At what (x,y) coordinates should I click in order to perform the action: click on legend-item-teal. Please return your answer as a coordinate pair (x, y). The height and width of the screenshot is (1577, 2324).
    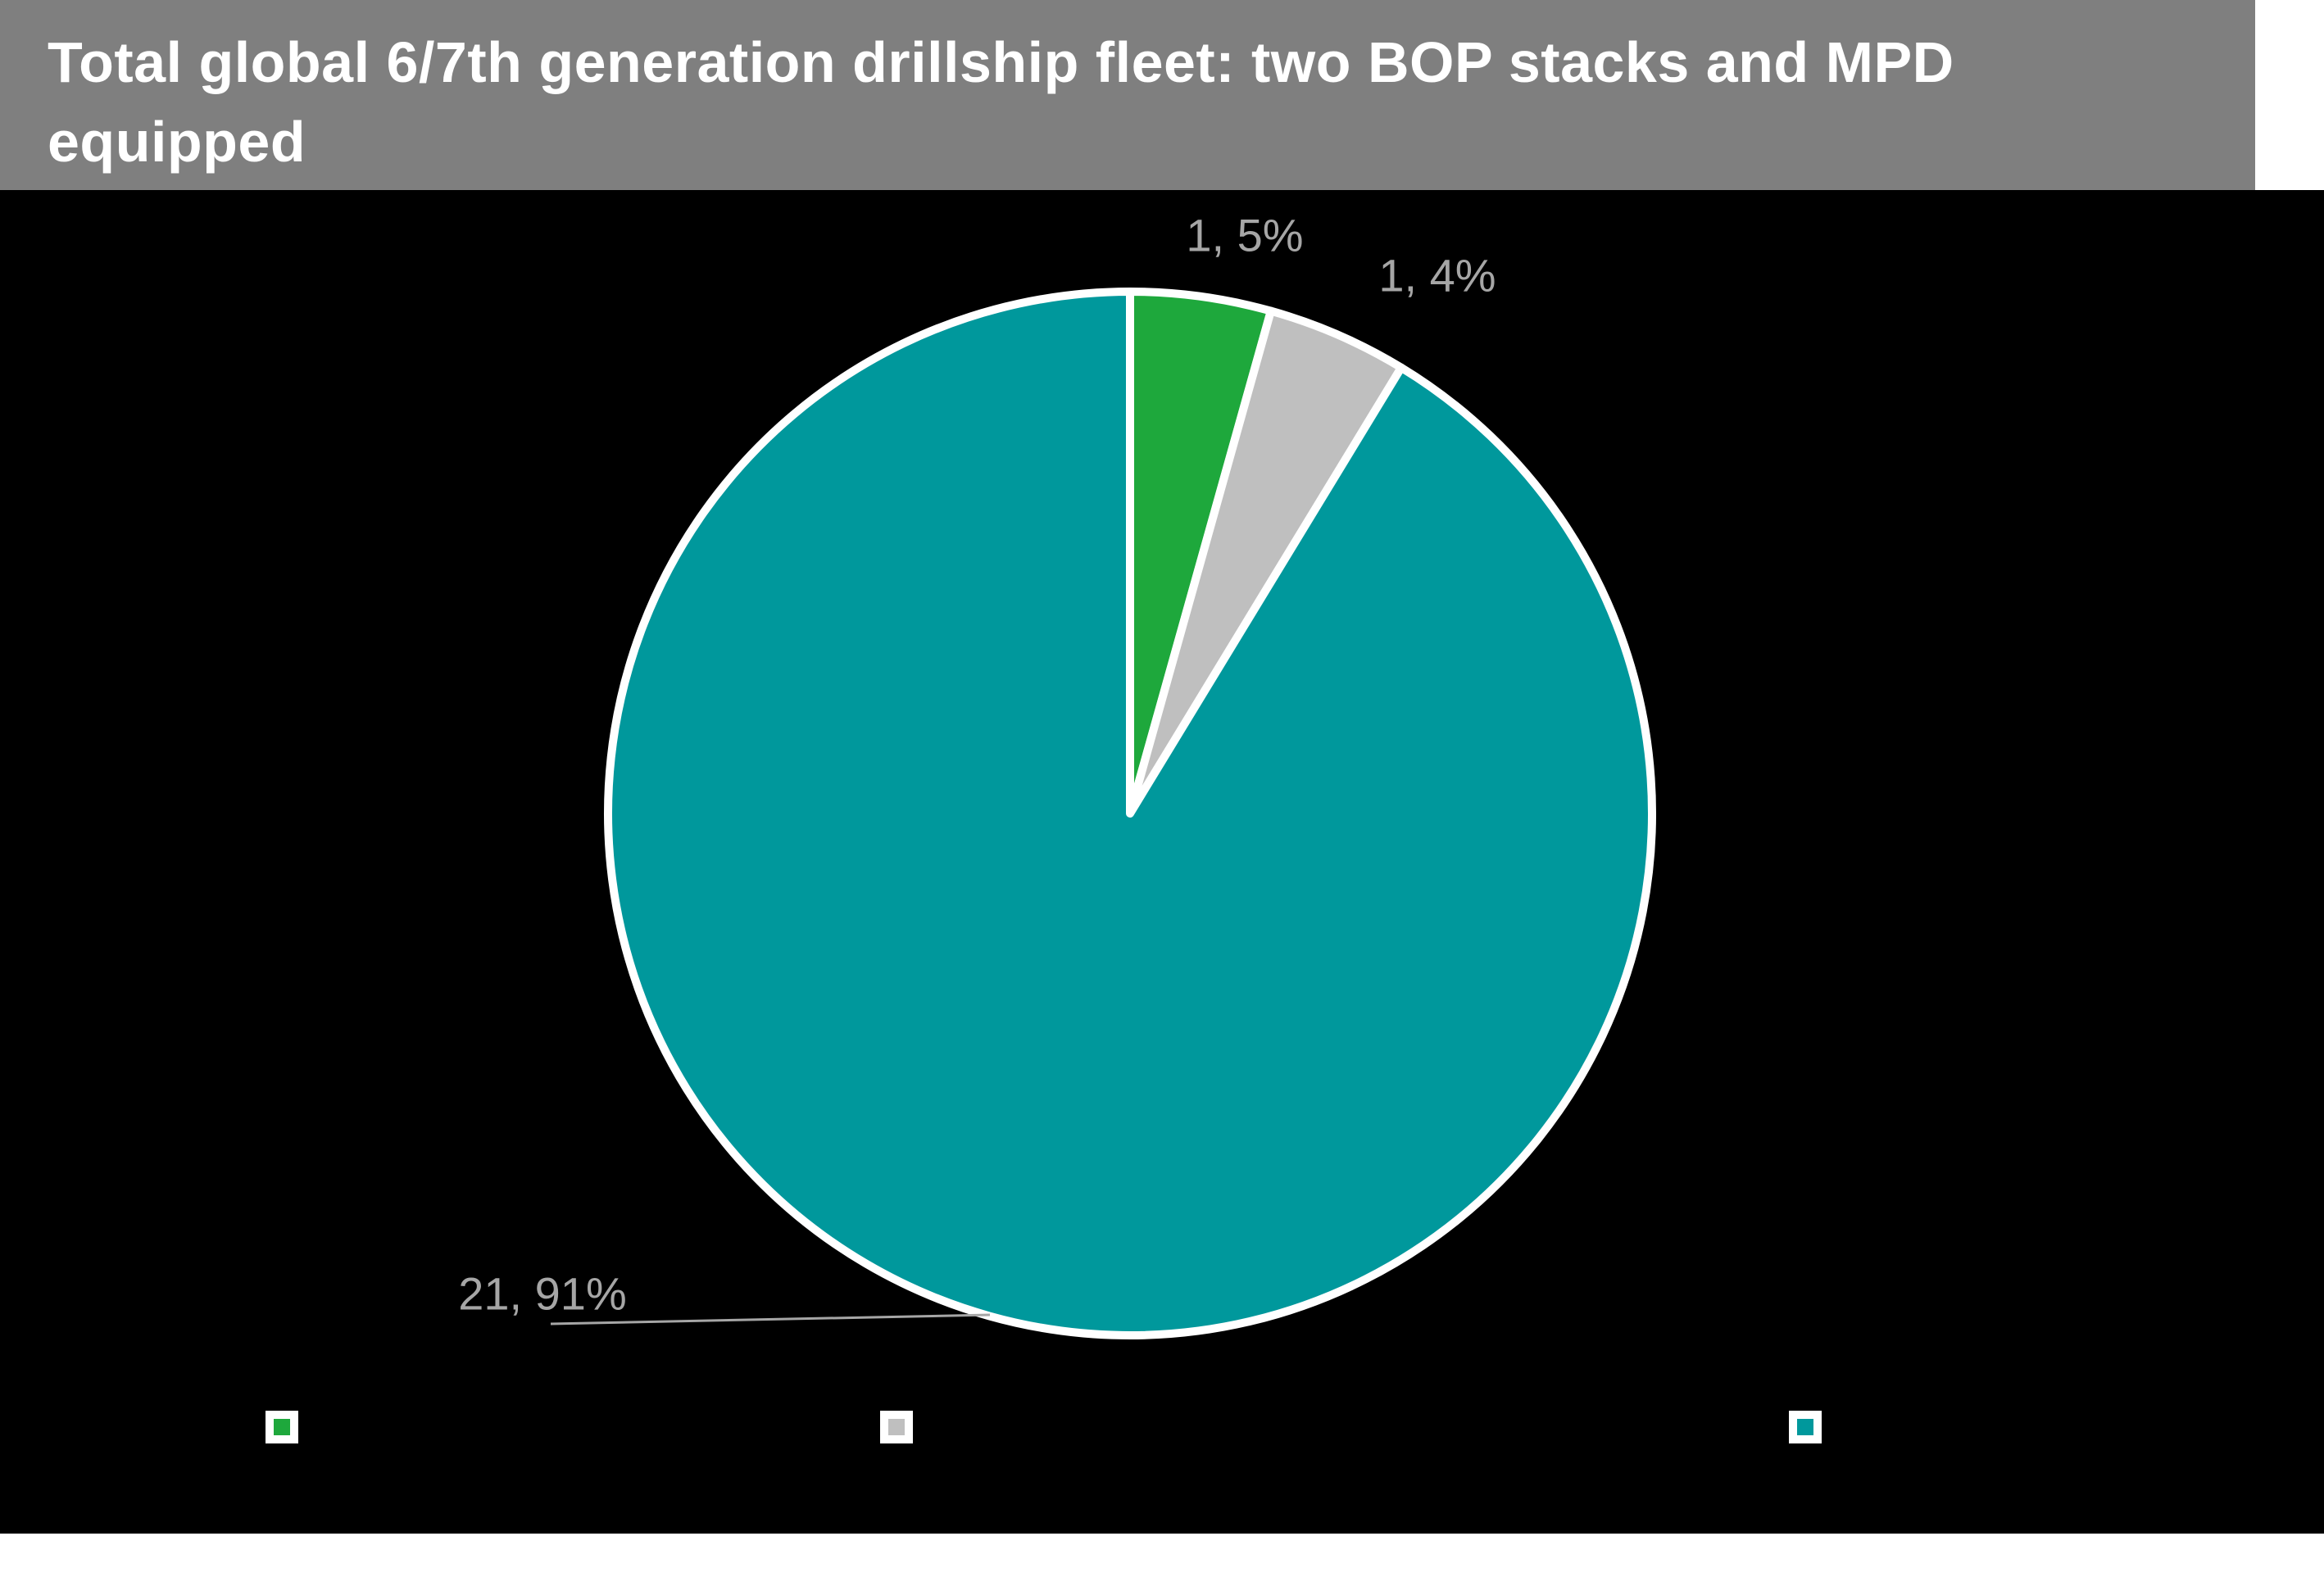
    Looking at the image, I should click on (1805, 1427).